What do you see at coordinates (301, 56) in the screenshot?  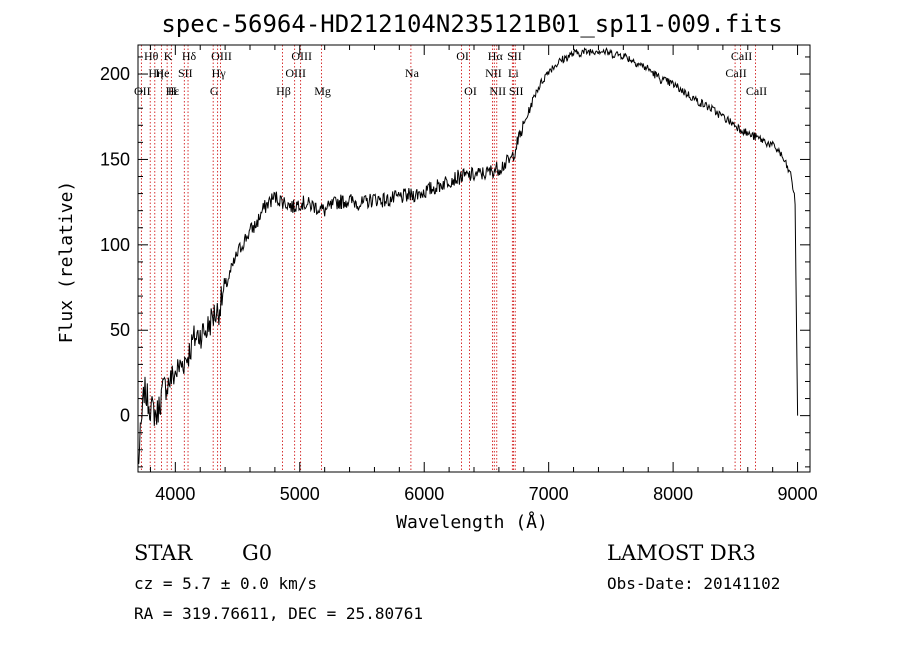 I see `line-label-4: OIII` at bounding box center [301, 56].